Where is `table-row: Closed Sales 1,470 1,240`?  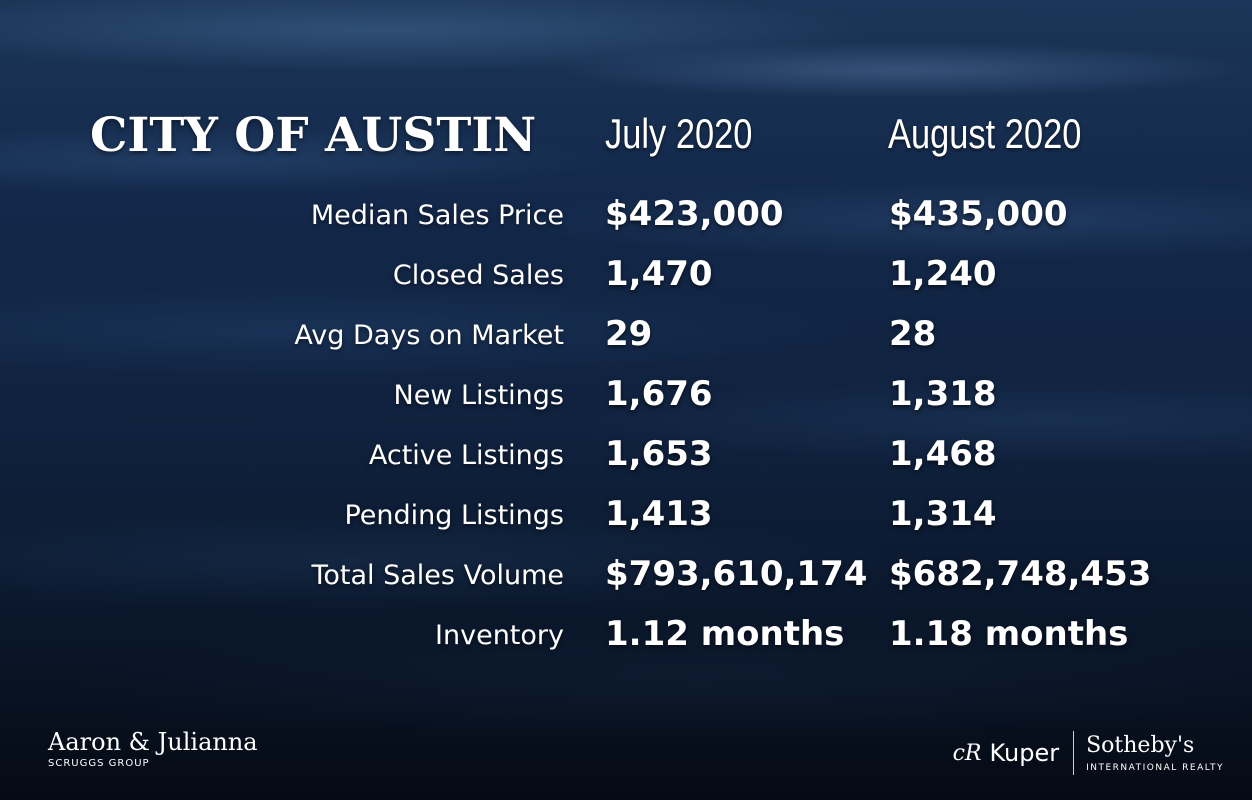 table-row: Closed Sales 1,470 1,240 is located at coordinates (626, 287).